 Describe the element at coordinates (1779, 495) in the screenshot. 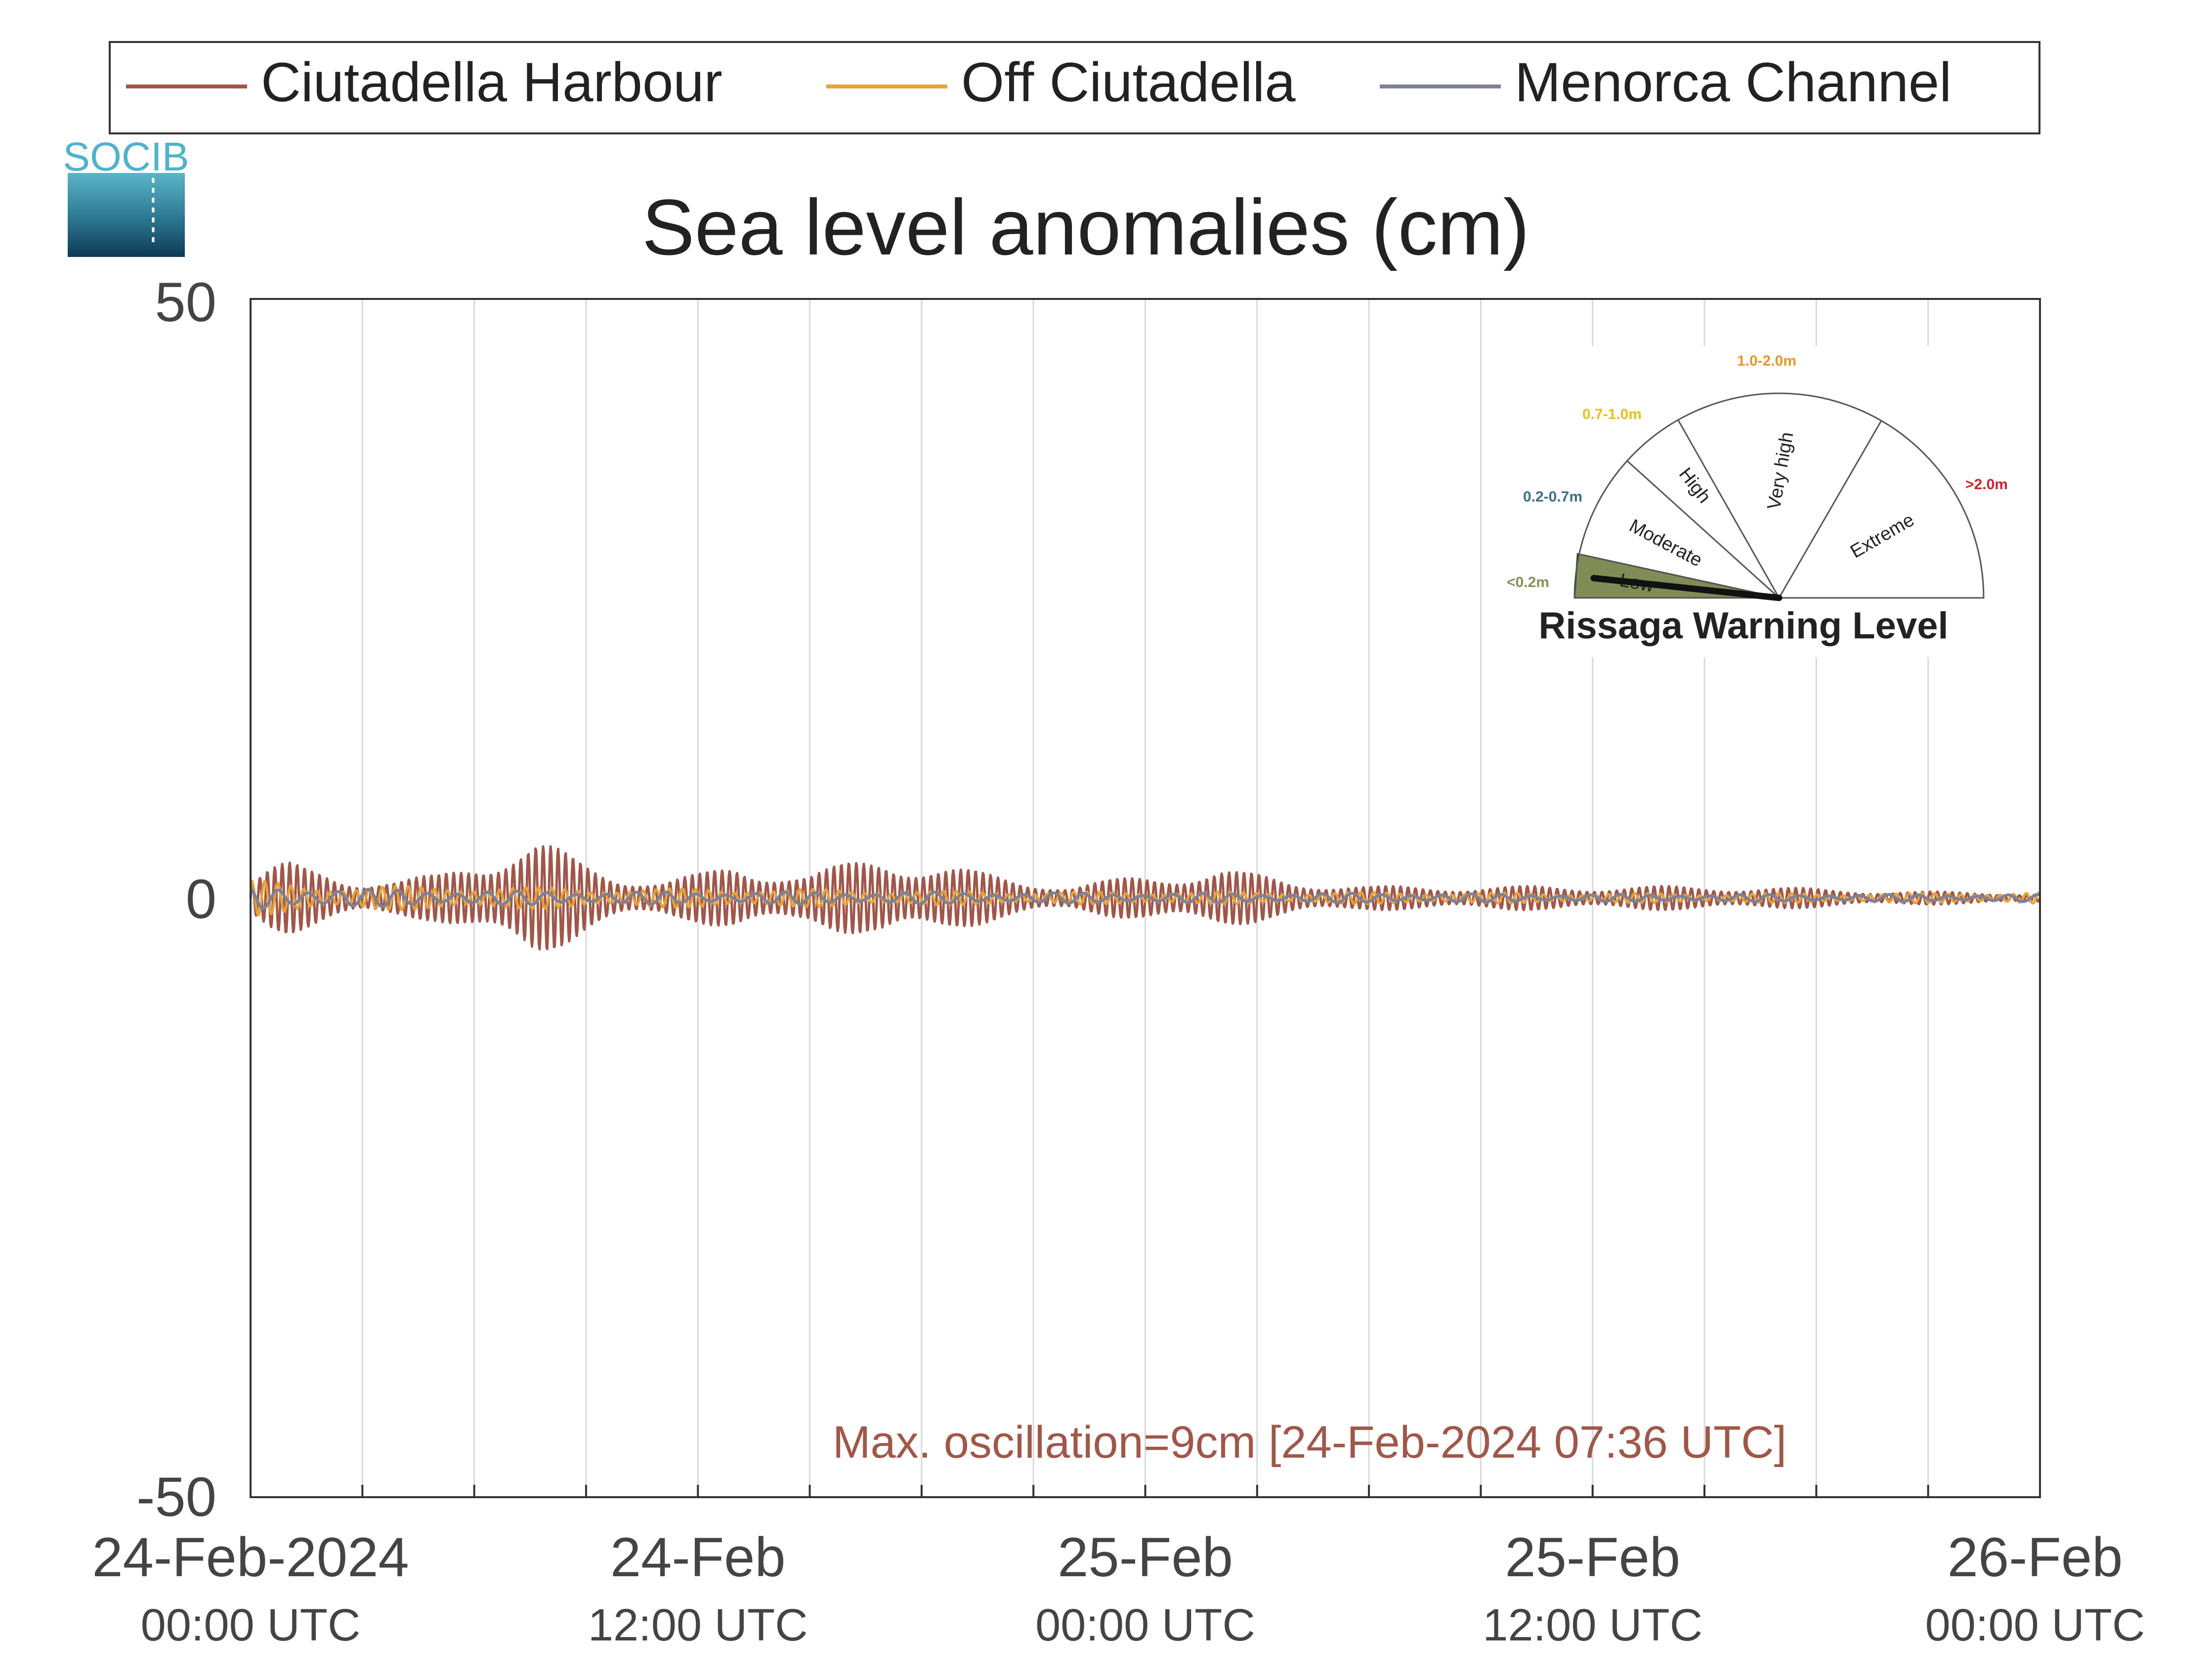

I see `gauge-outline` at that location.